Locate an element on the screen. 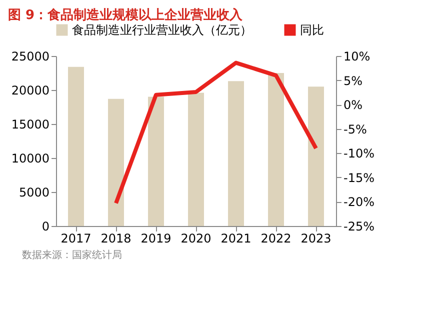  source-note: 数据来源：国家统计局 is located at coordinates (72, 255).